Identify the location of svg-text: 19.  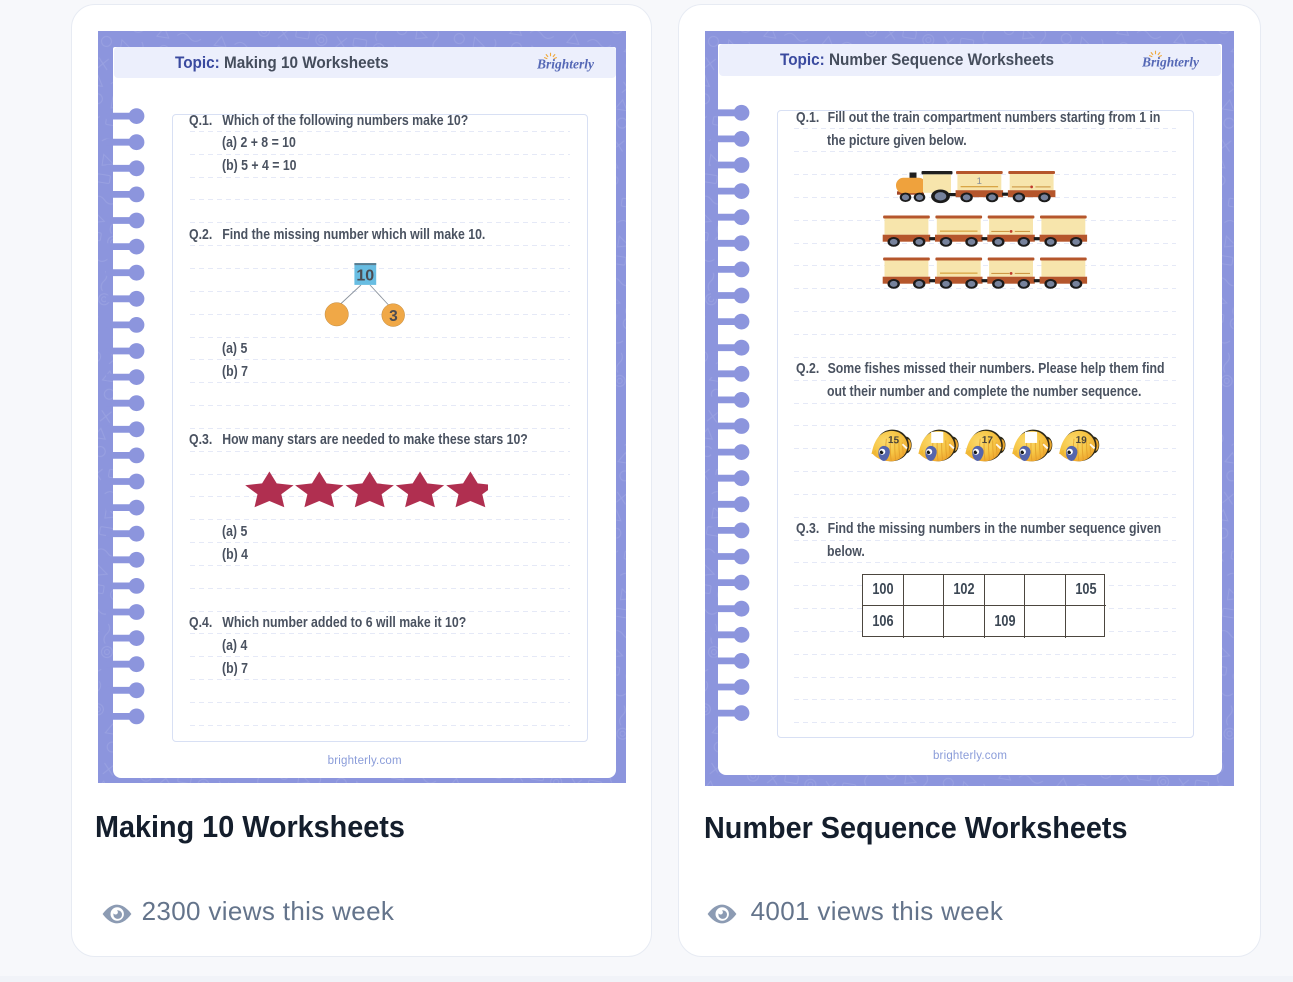
(1081, 441).